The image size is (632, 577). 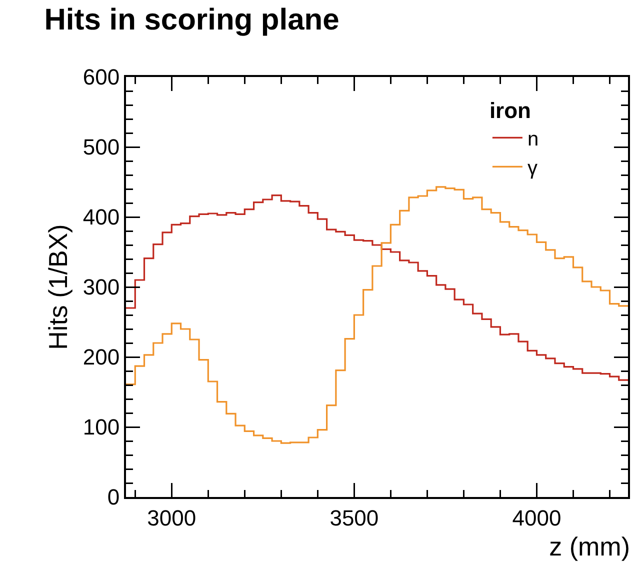 I want to click on x-tick-label: 4000, so click(x=537, y=517).